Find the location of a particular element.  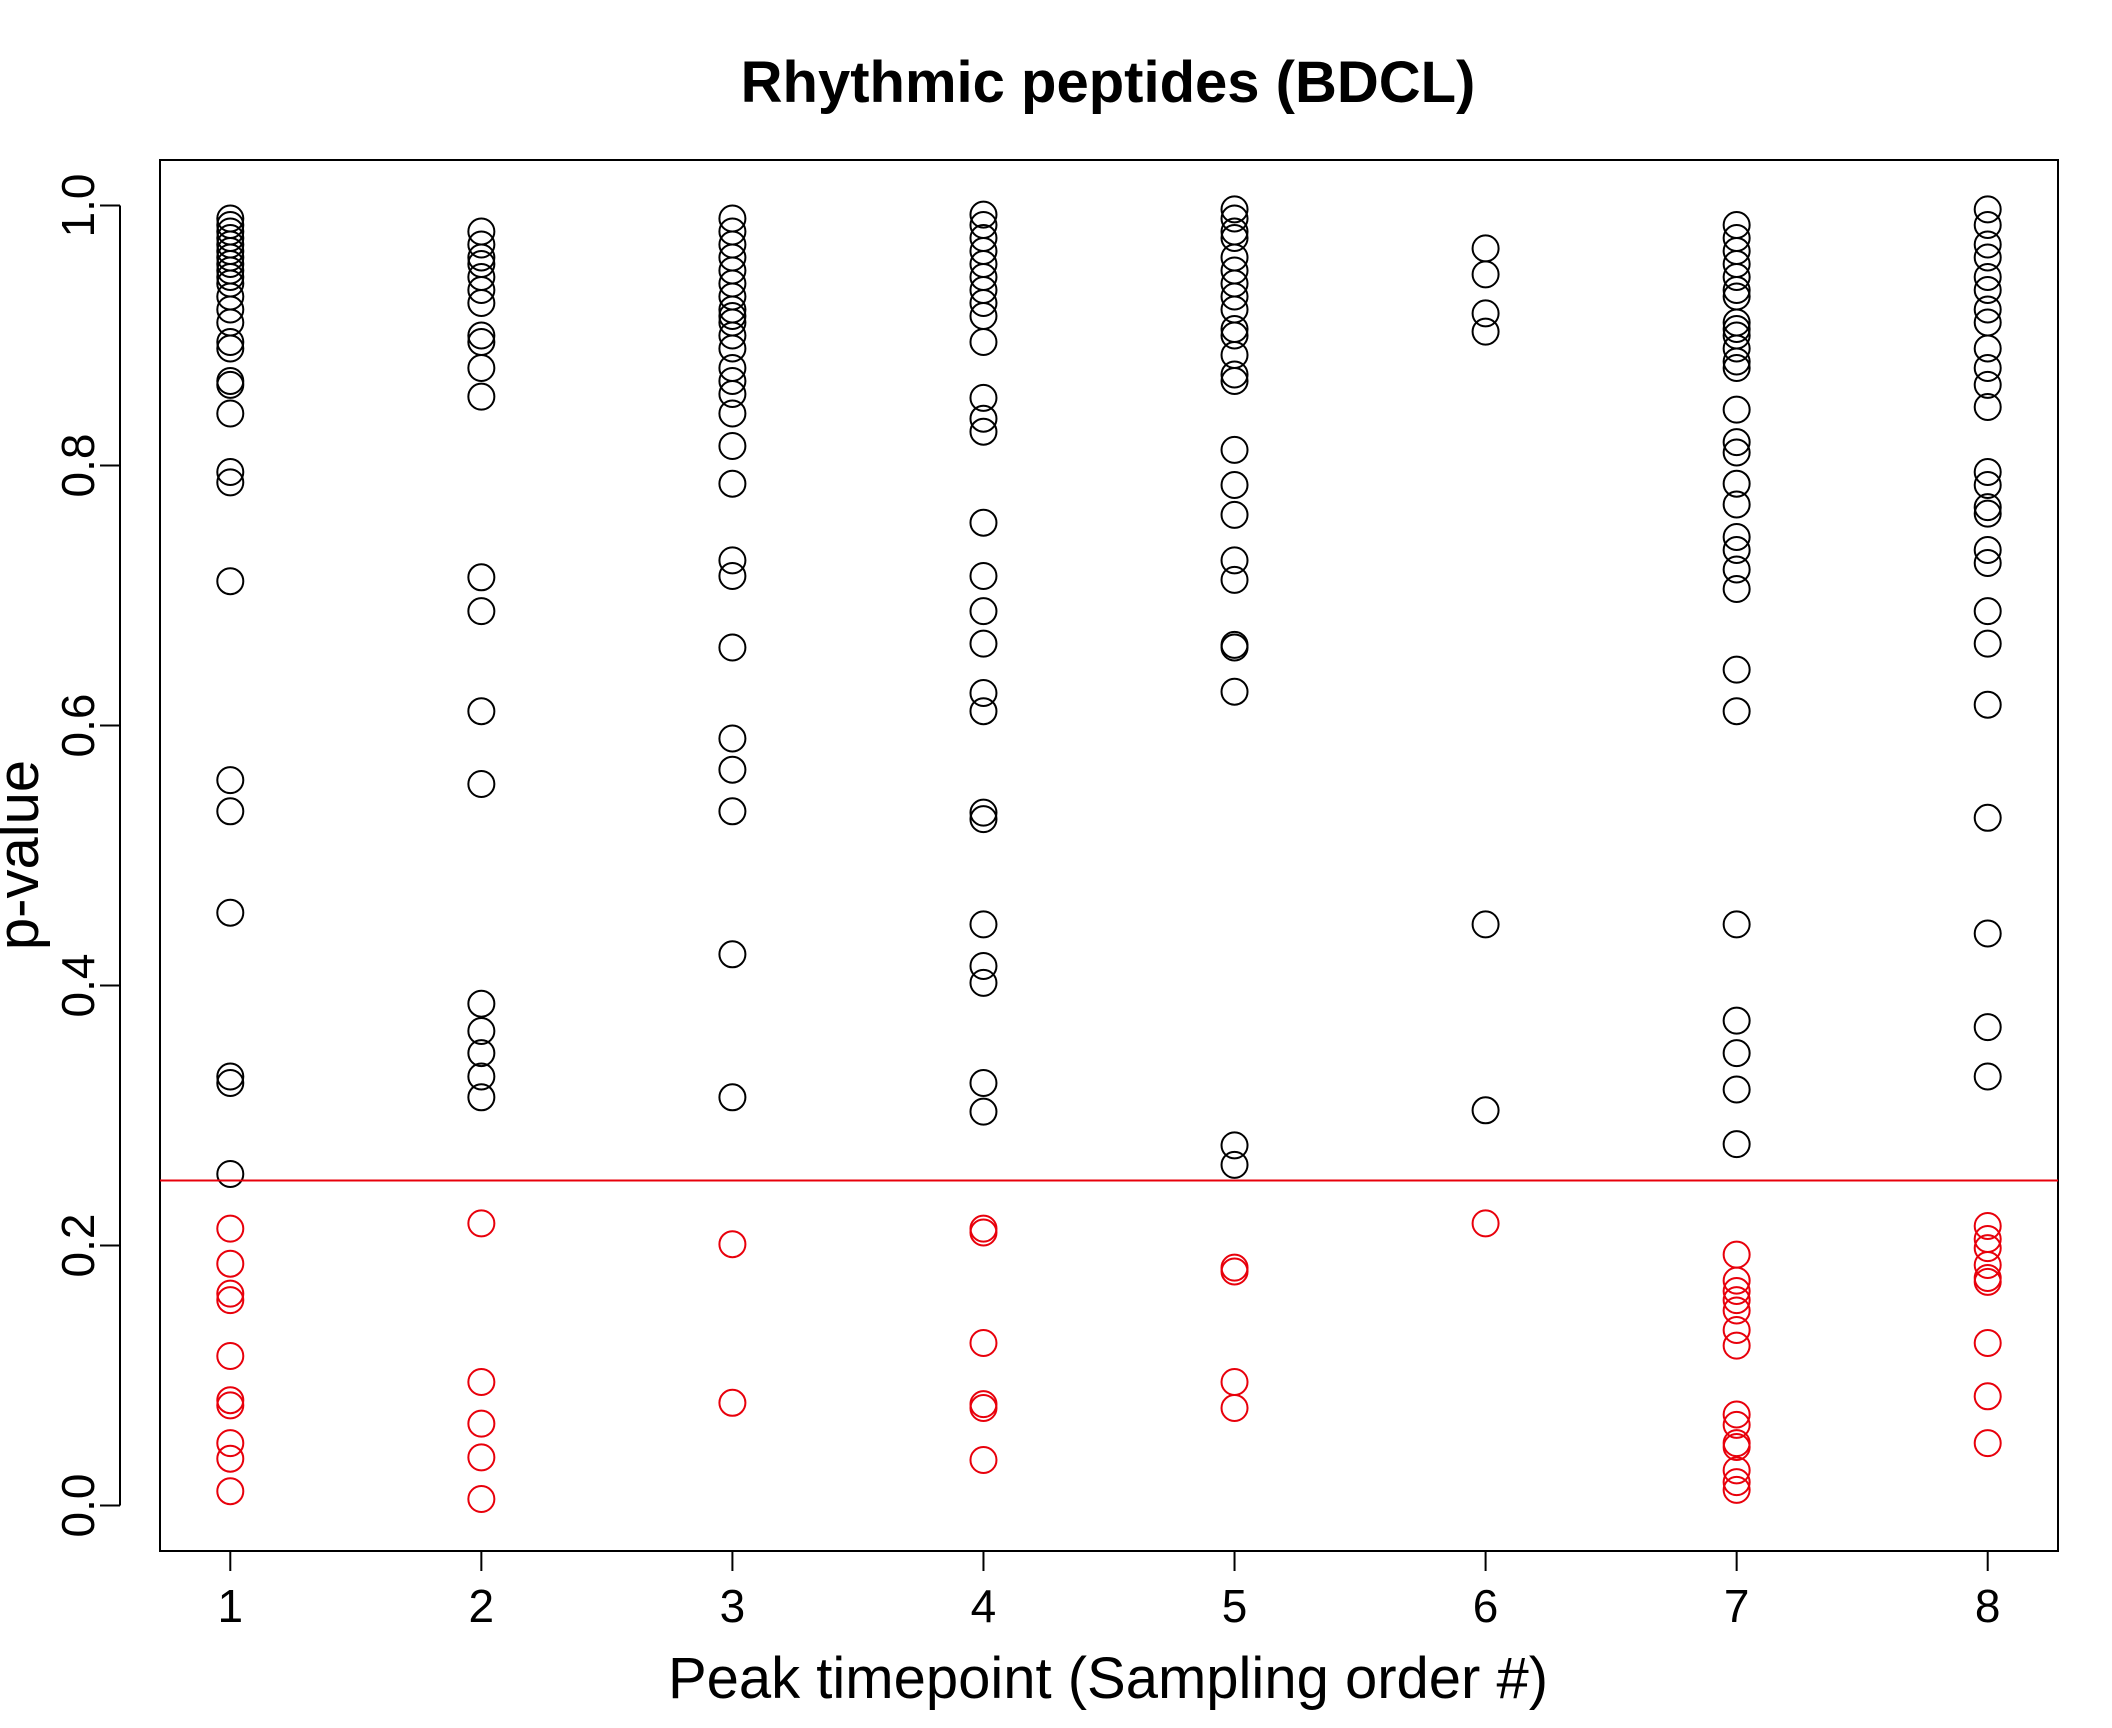

y-axis: 0.0 0.2 0.4 0.6 0.8 1.0 is located at coordinates (86, 856).